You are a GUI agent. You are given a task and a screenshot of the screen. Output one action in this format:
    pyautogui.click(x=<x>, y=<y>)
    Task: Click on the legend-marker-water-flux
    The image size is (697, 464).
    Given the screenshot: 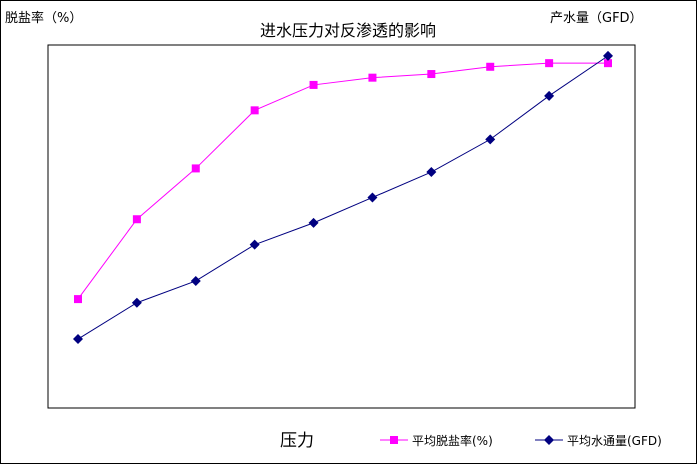 What is the action you would take?
    pyautogui.click(x=549, y=440)
    